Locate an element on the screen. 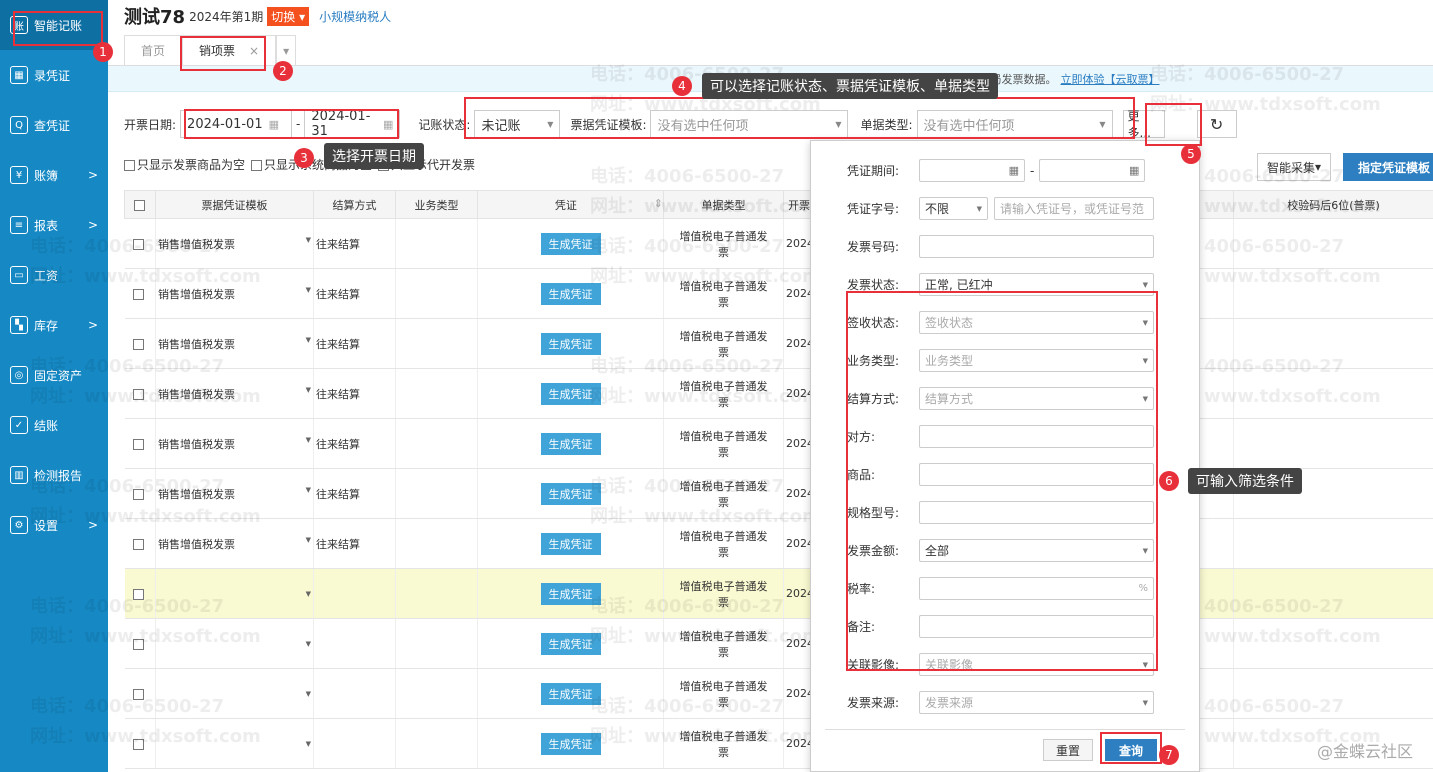  col-voucher: 凭证 ⇕ is located at coordinates (570, 204).